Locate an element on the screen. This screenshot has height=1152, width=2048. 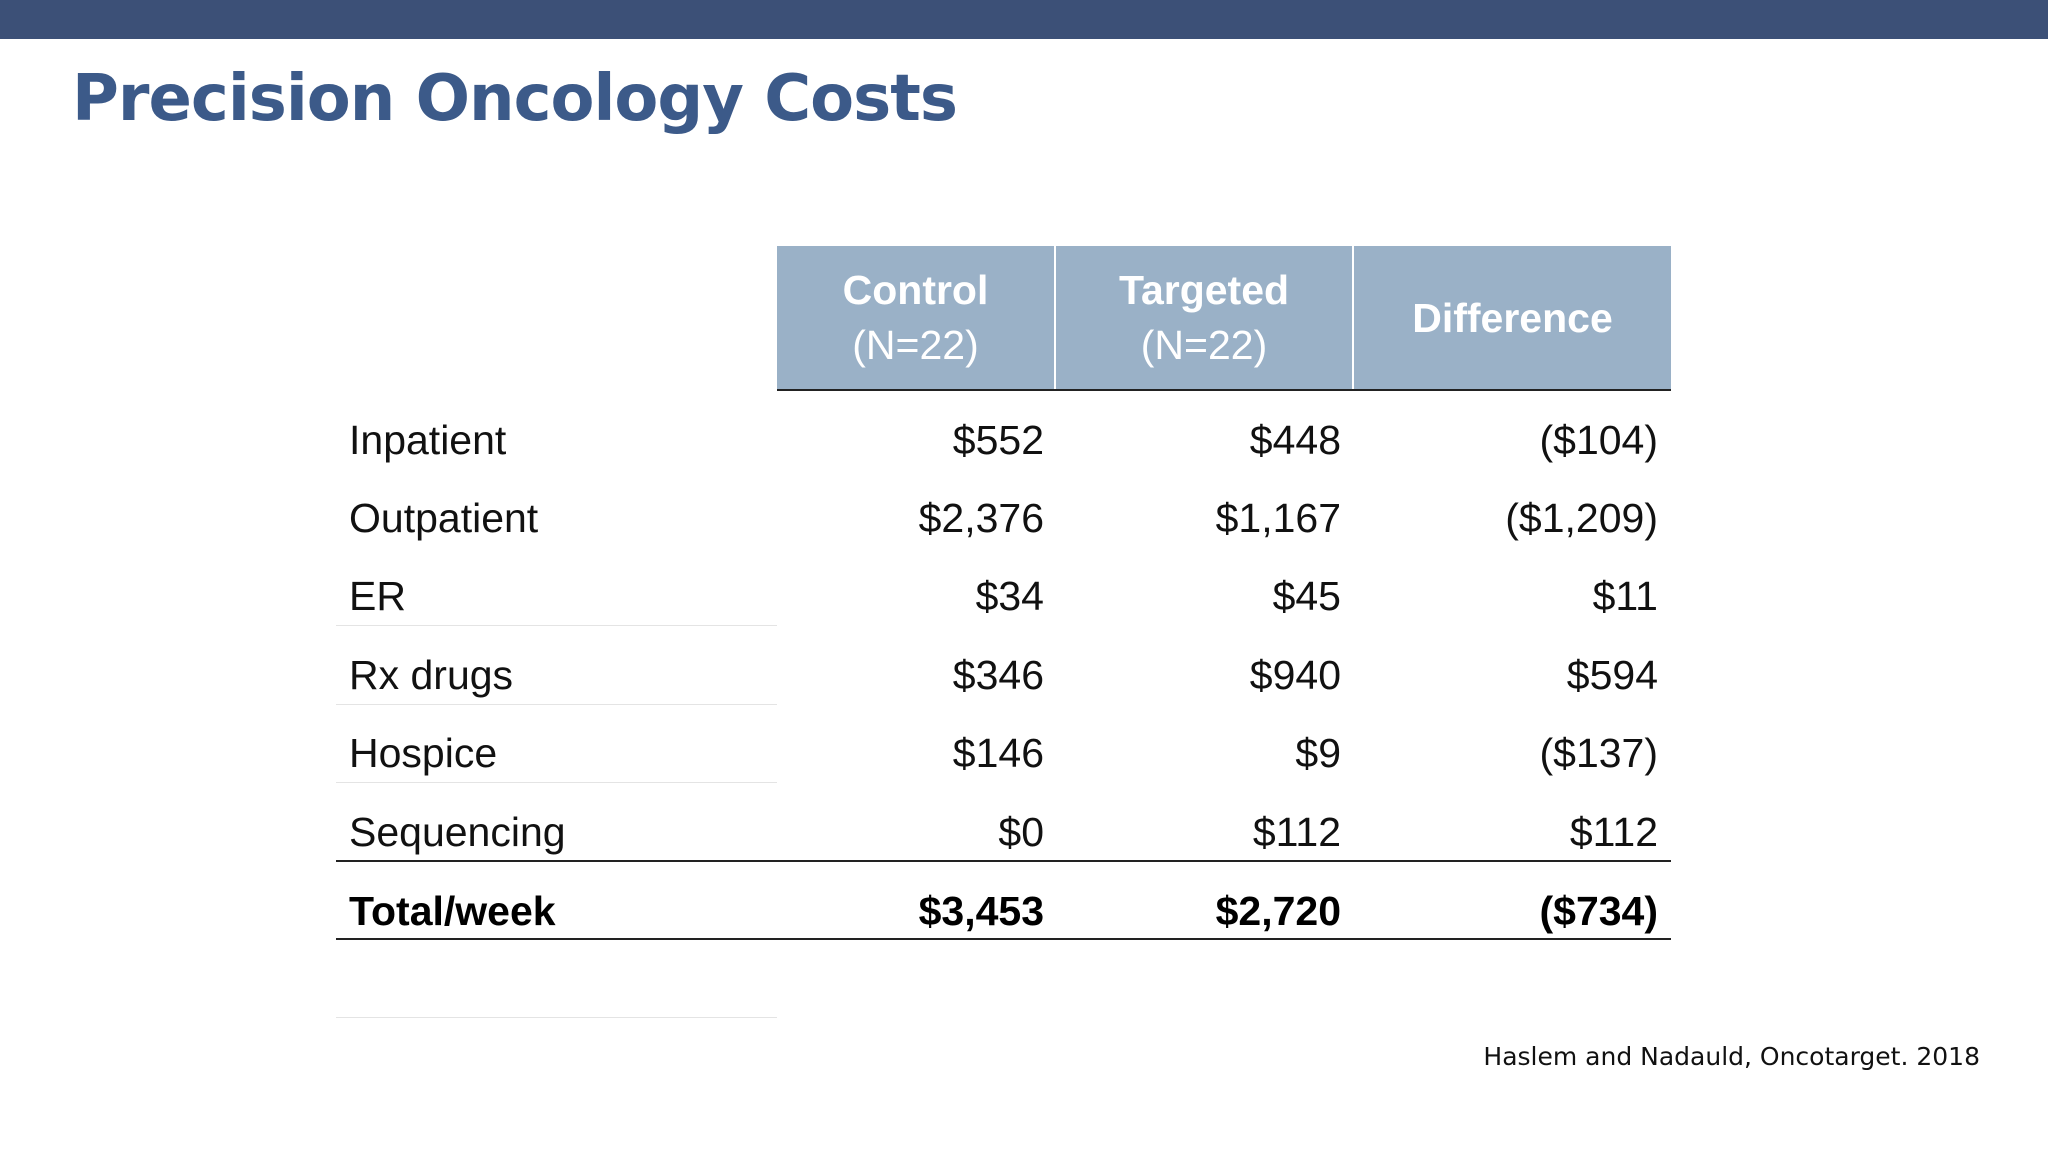
difference-value: ($1,209) is located at coordinates (1581, 518).